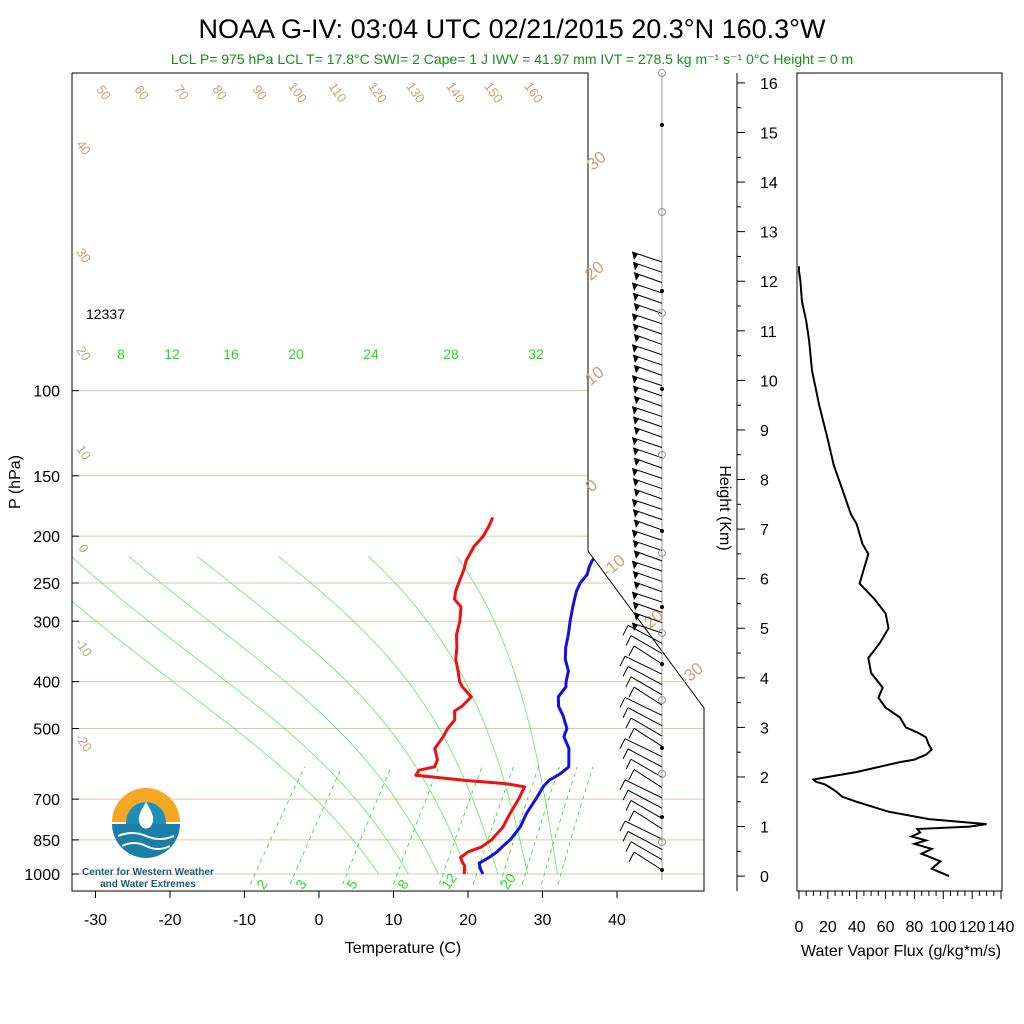  I want to click on mixing-ratio-label: 24, so click(371, 354).